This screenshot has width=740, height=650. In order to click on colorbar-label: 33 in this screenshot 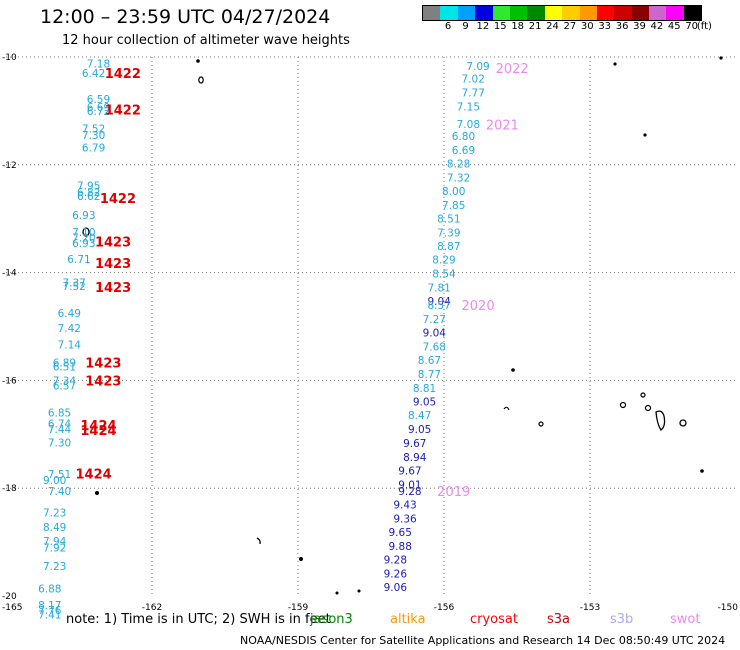, I will do `click(605, 26)`.